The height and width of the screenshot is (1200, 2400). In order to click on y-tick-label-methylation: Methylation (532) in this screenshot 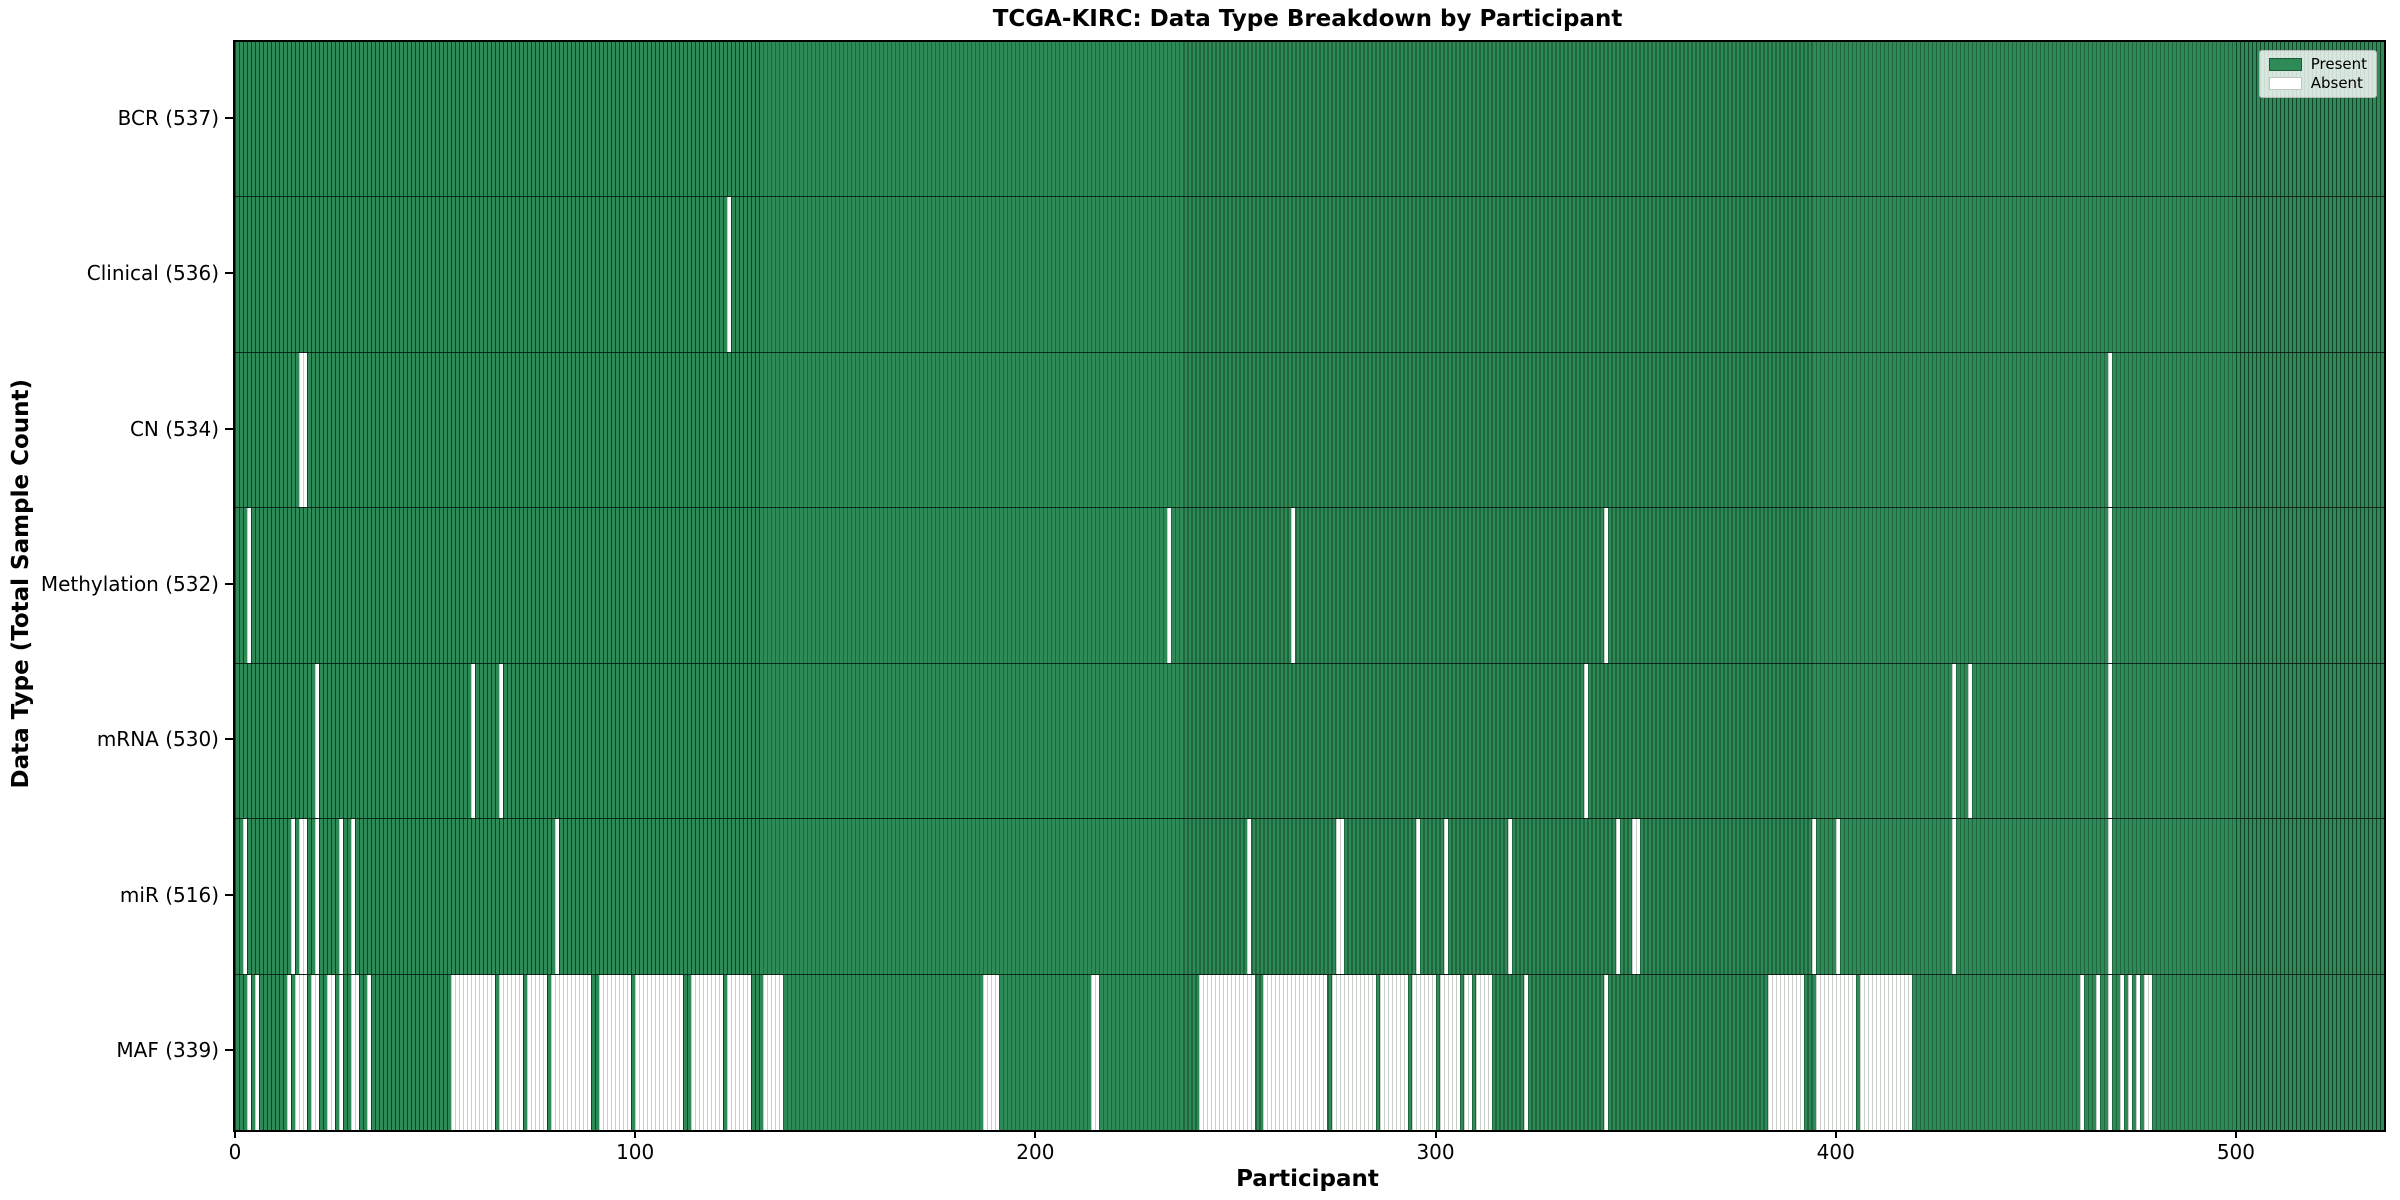, I will do `click(129, 584)`.